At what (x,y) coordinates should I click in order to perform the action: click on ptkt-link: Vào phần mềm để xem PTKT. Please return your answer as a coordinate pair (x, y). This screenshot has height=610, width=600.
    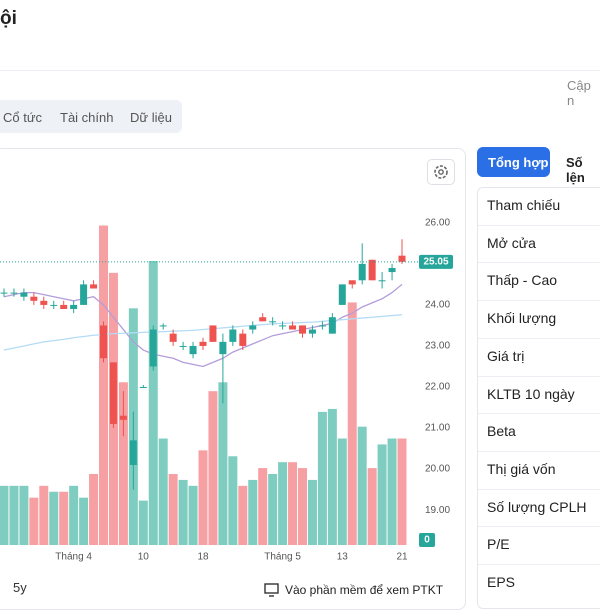
    Looking at the image, I should click on (364, 590).